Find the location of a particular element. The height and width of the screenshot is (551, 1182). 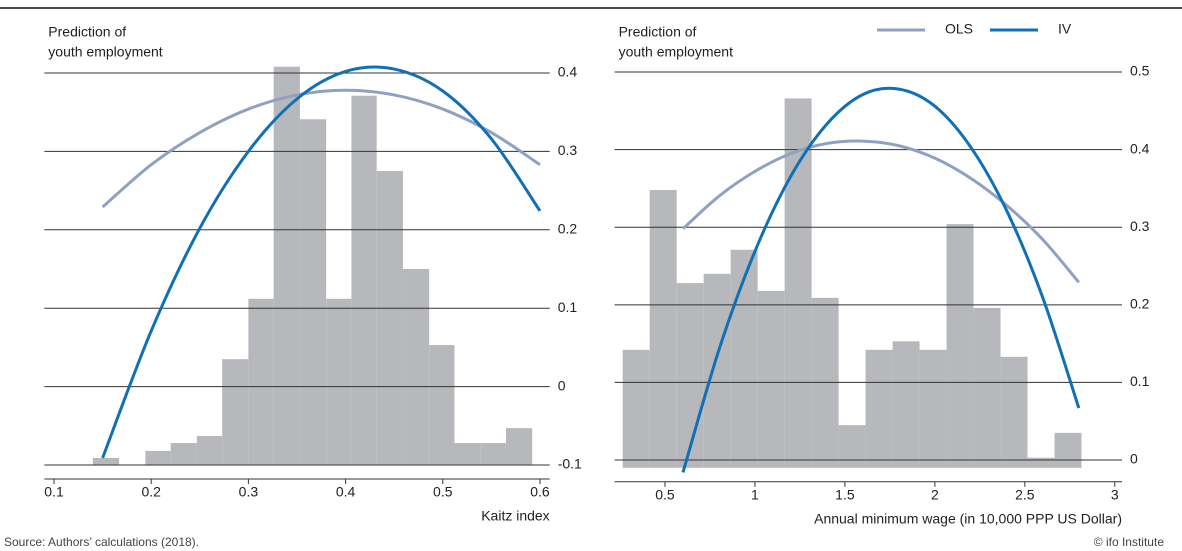

y-tick-label: -0.1 is located at coordinates (570, 464).